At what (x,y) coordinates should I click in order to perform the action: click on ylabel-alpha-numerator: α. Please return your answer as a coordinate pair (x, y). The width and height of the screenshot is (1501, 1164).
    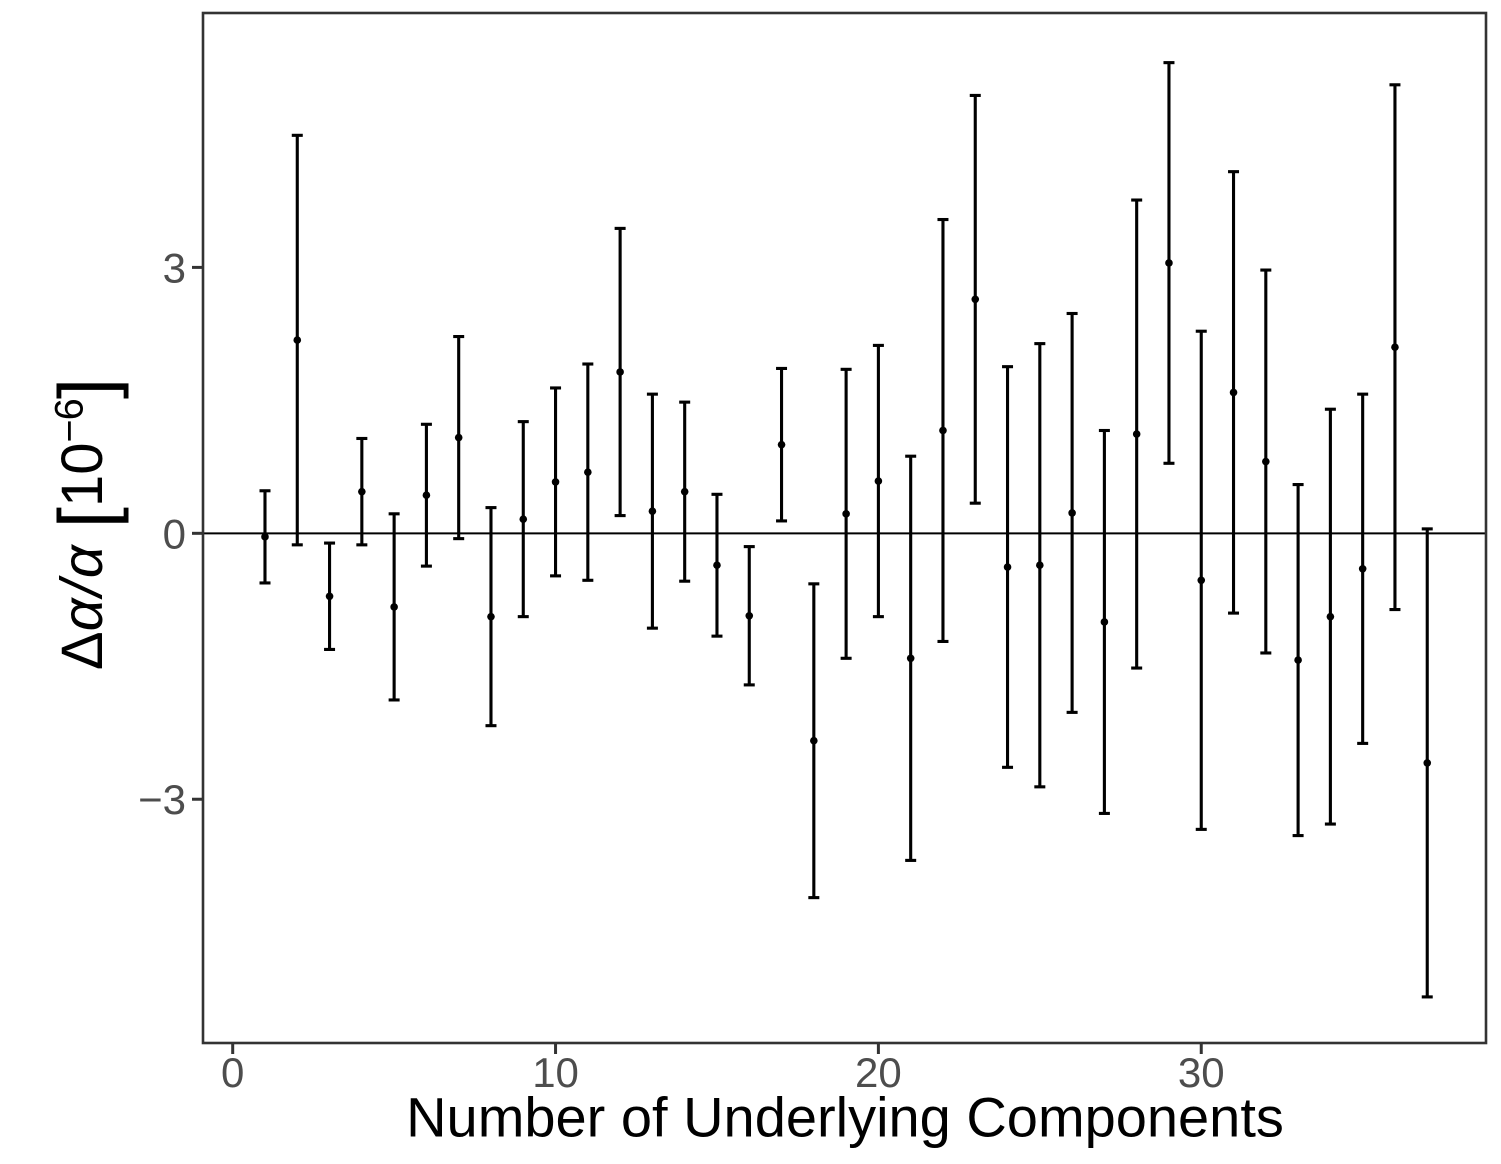
    Looking at the image, I should click on (83, 615).